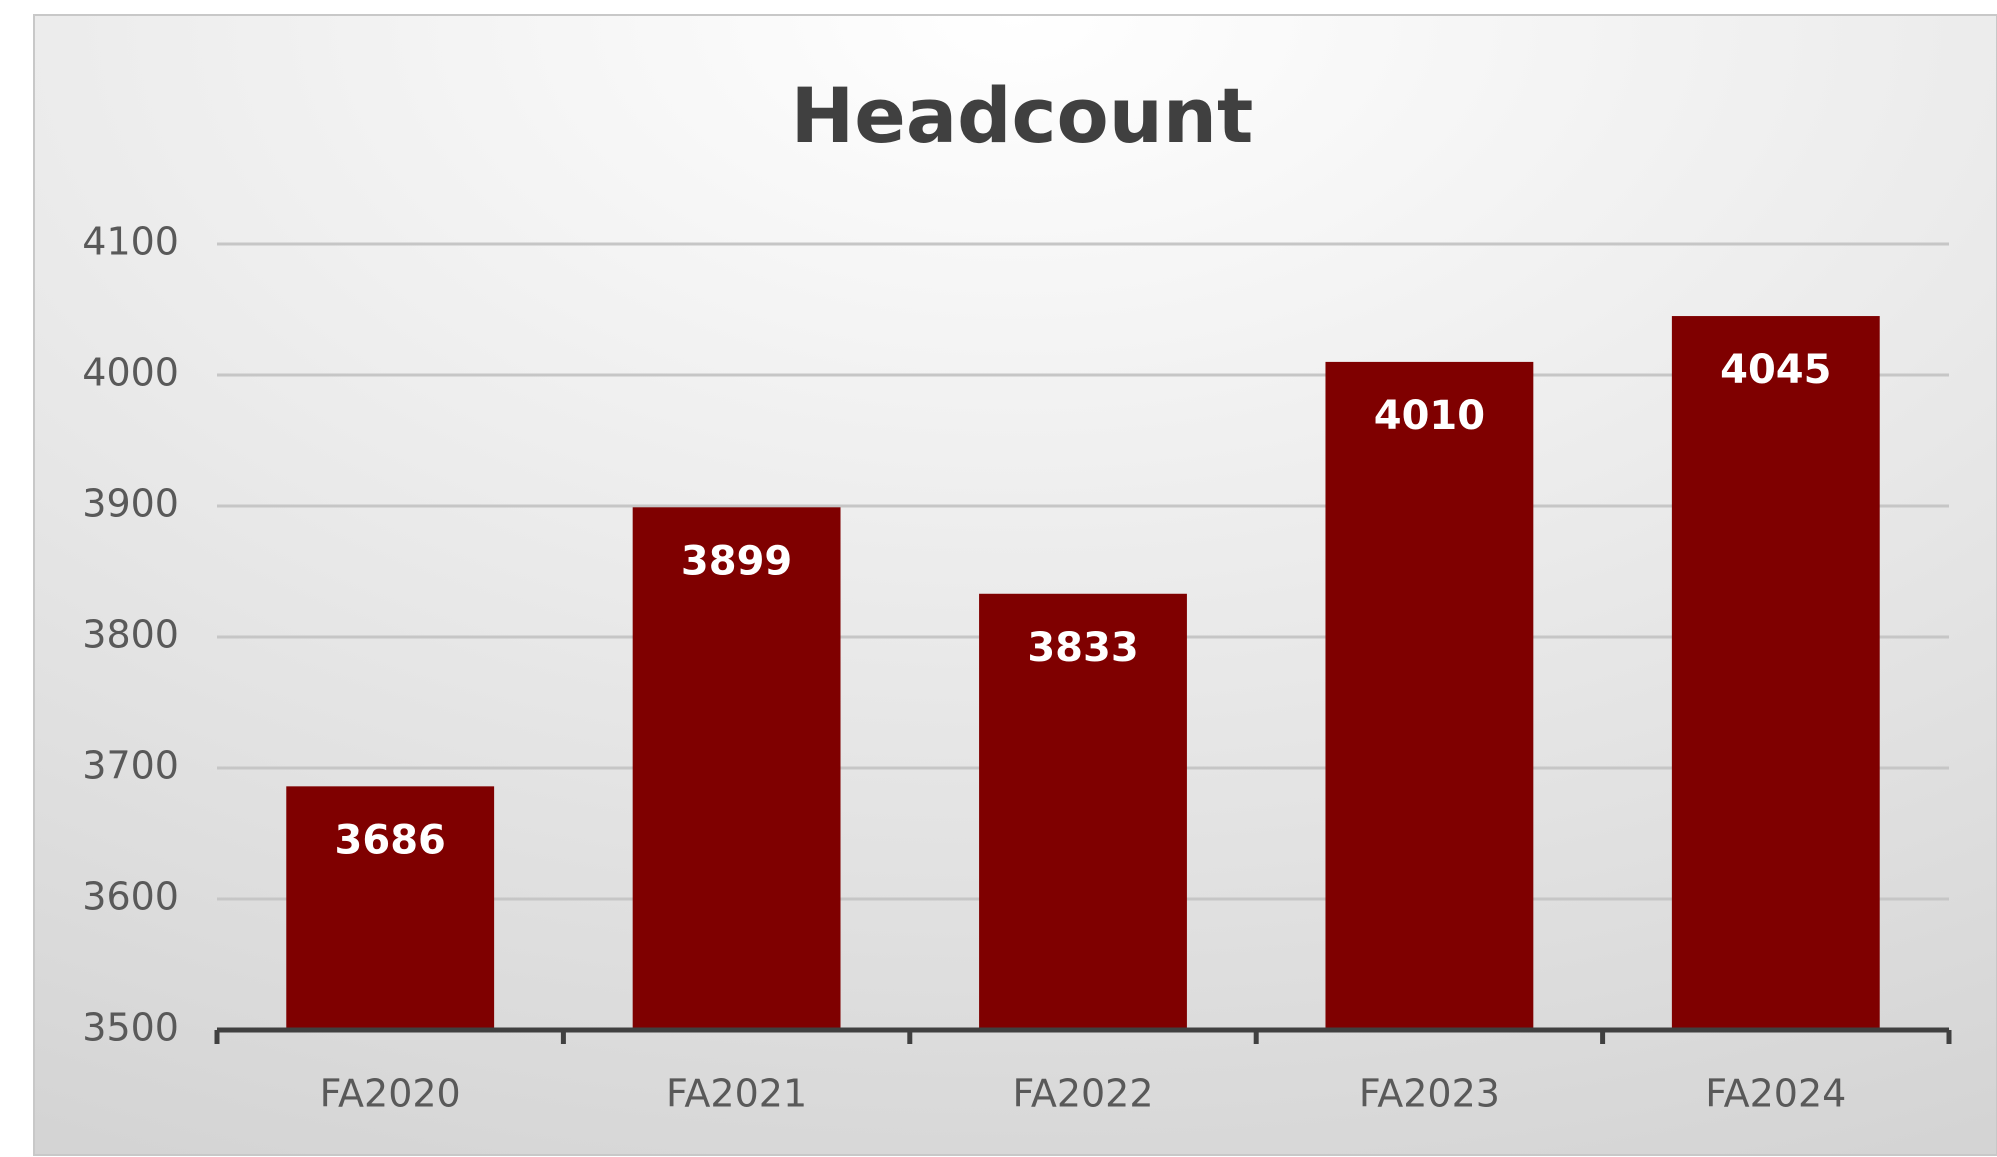 The height and width of the screenshot is (1157, 1997). Describe the element at coordinates (1775, 1094) in the screenshot. I see `x-tick-label: FA2024` at that location.